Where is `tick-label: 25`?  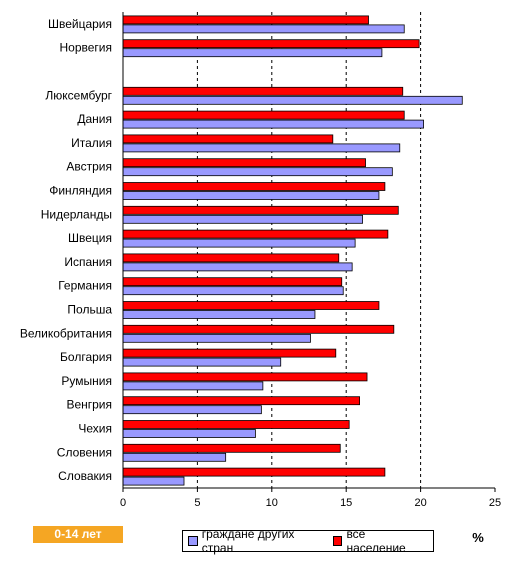 tick-label: 25 is located at coordinates (495, 503).